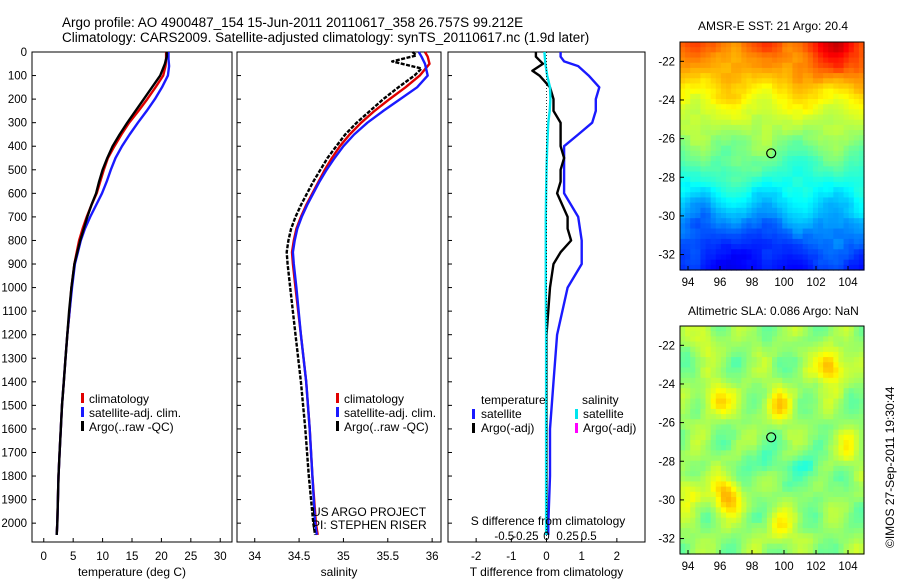  What do you see at coordinates (14, 336) in the screenshot?
I see `depth-tick-label: 1200` at bounding box center [14, 336].